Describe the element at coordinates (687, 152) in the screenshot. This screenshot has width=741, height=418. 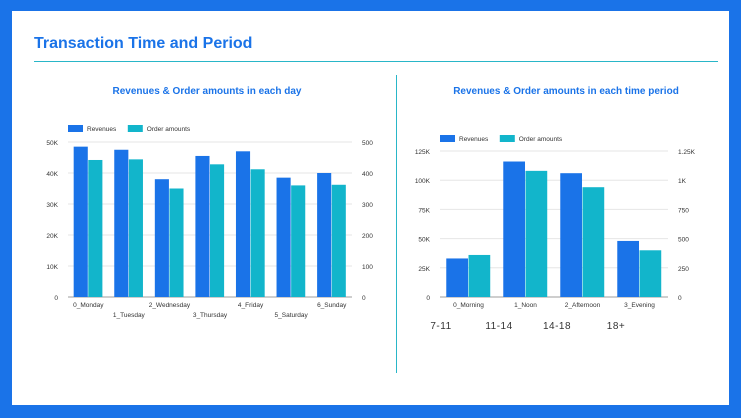
I see `y-right-tick-label: 1.25K` at that location.